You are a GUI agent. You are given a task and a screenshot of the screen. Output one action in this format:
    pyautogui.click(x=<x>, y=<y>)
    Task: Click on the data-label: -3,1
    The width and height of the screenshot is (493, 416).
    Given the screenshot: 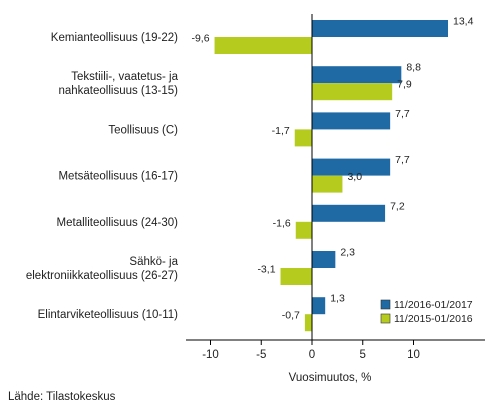 What is the action you would take?
    pyautogui.click(x=266, y=270)
    